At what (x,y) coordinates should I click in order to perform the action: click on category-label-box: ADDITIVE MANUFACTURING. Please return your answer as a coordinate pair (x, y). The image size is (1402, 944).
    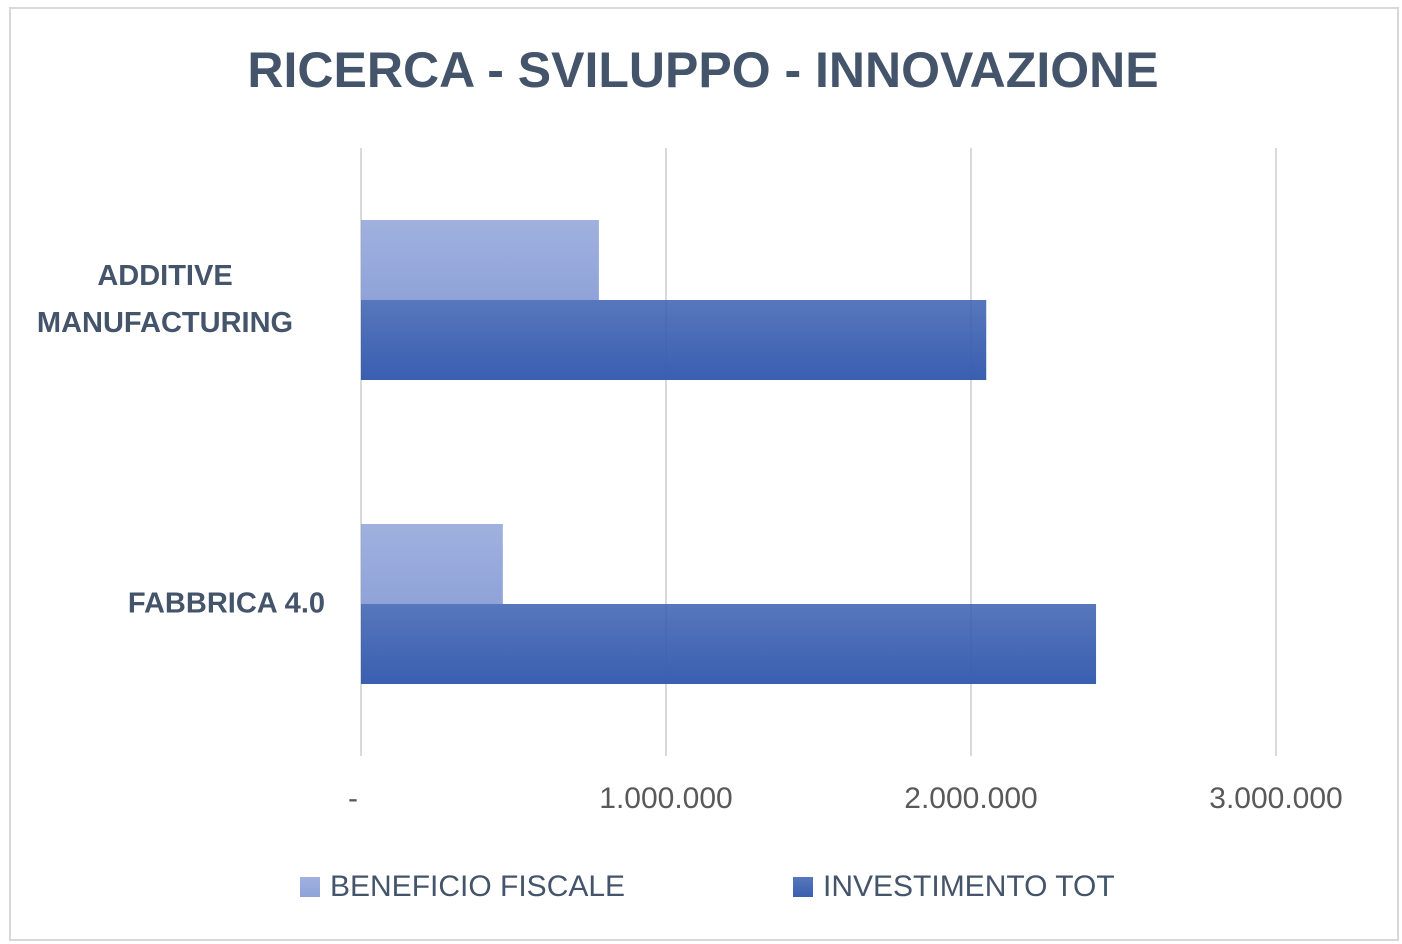
    Looking at the image, I should click on (165, 300).